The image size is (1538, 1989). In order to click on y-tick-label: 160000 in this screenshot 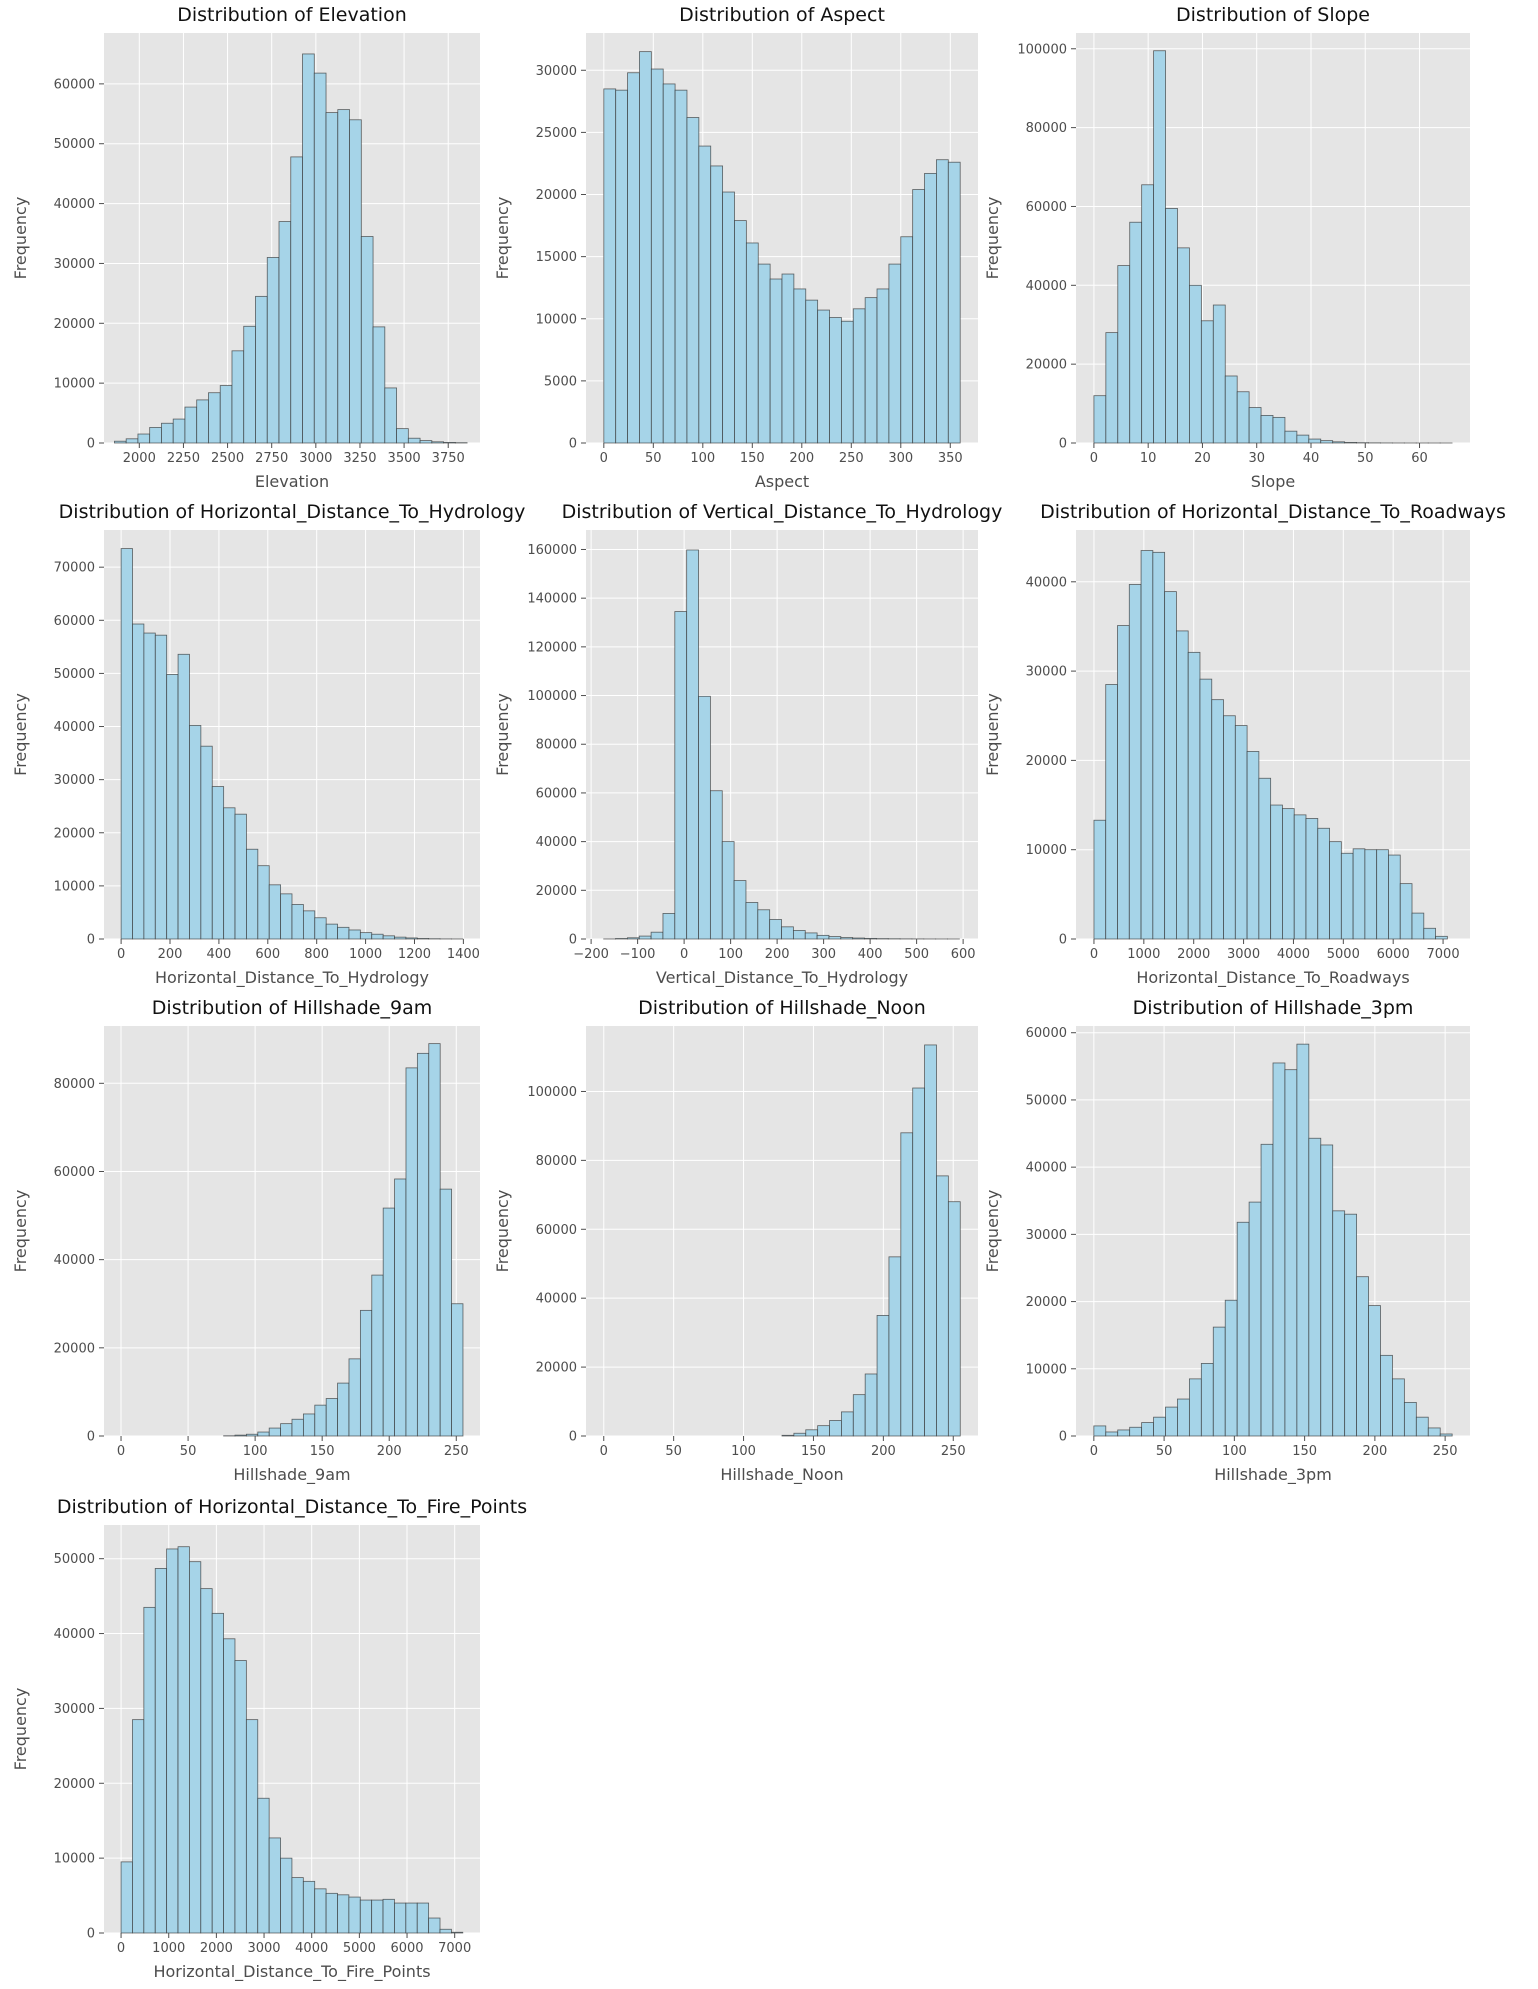, I will do `click(552, 550)`.